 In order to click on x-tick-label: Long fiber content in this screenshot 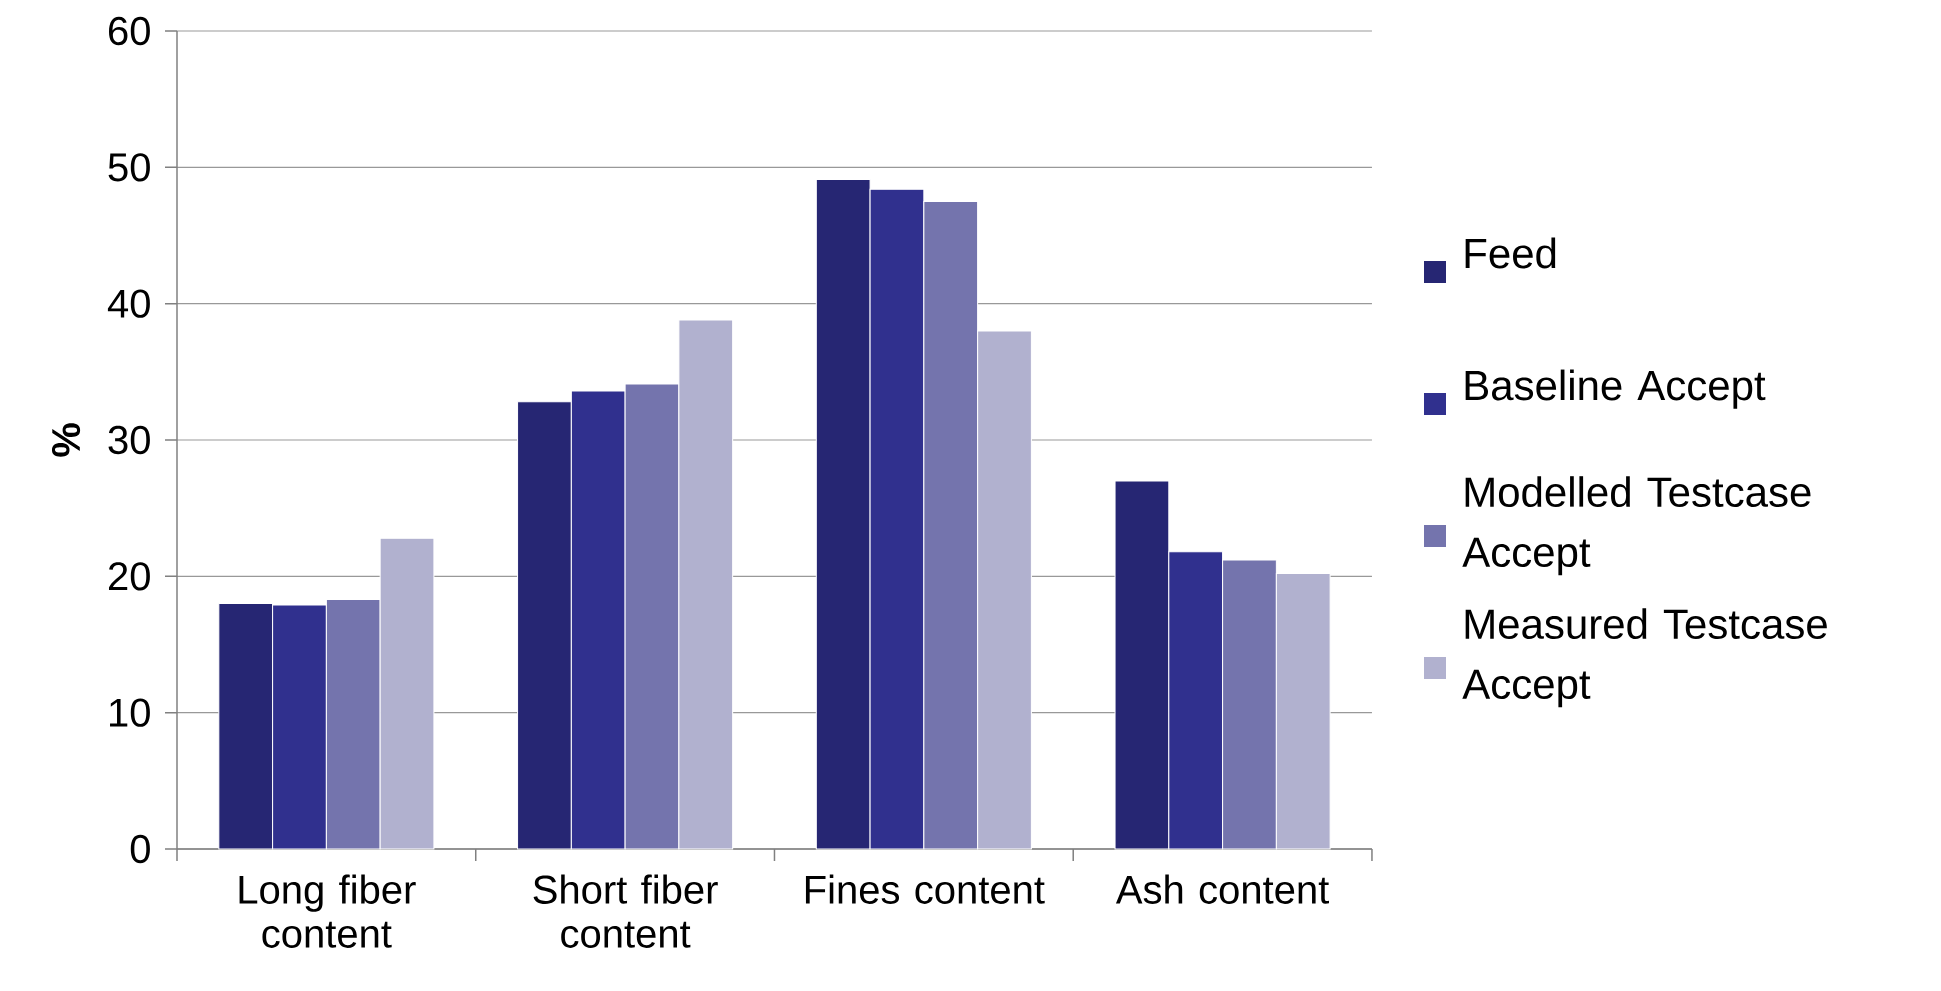, I will do `click(327, 911)`.